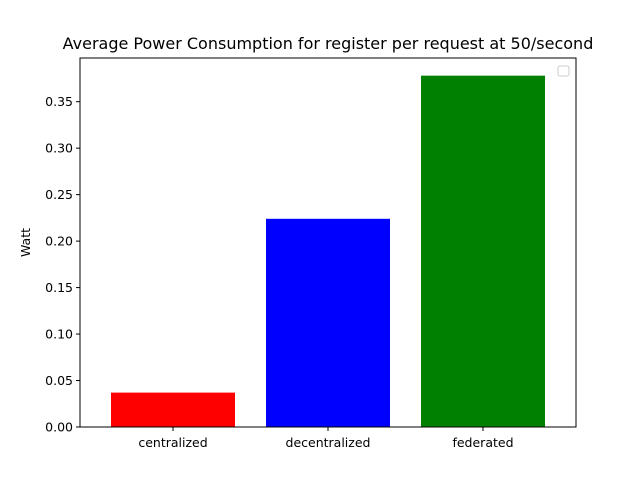 The width and height of the screenshot is (640, 480). I want to click on y-tick-label: 0.30, so click(59, 148).